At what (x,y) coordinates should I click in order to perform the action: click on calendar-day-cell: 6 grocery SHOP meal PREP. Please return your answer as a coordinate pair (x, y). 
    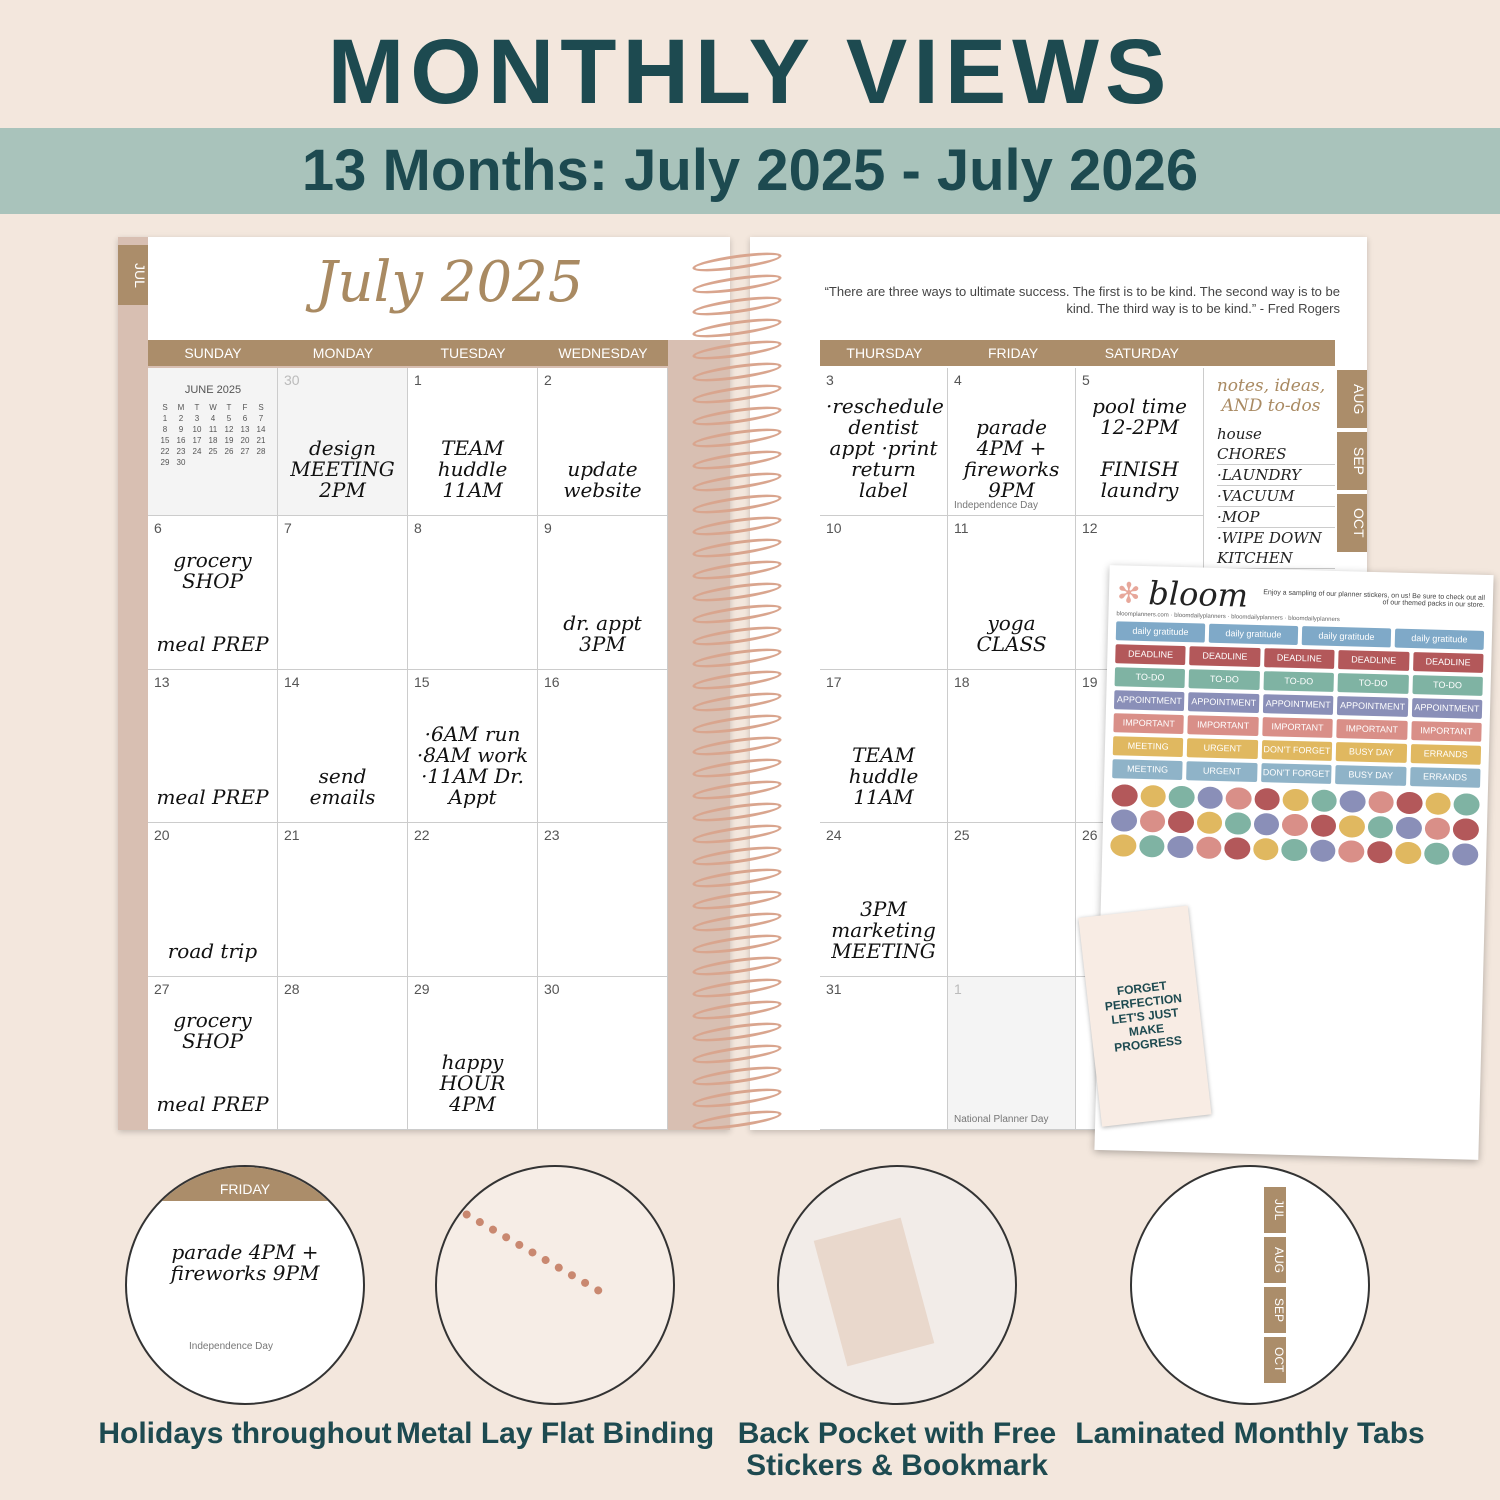
    Looking at the image, I should click on (213, 593).